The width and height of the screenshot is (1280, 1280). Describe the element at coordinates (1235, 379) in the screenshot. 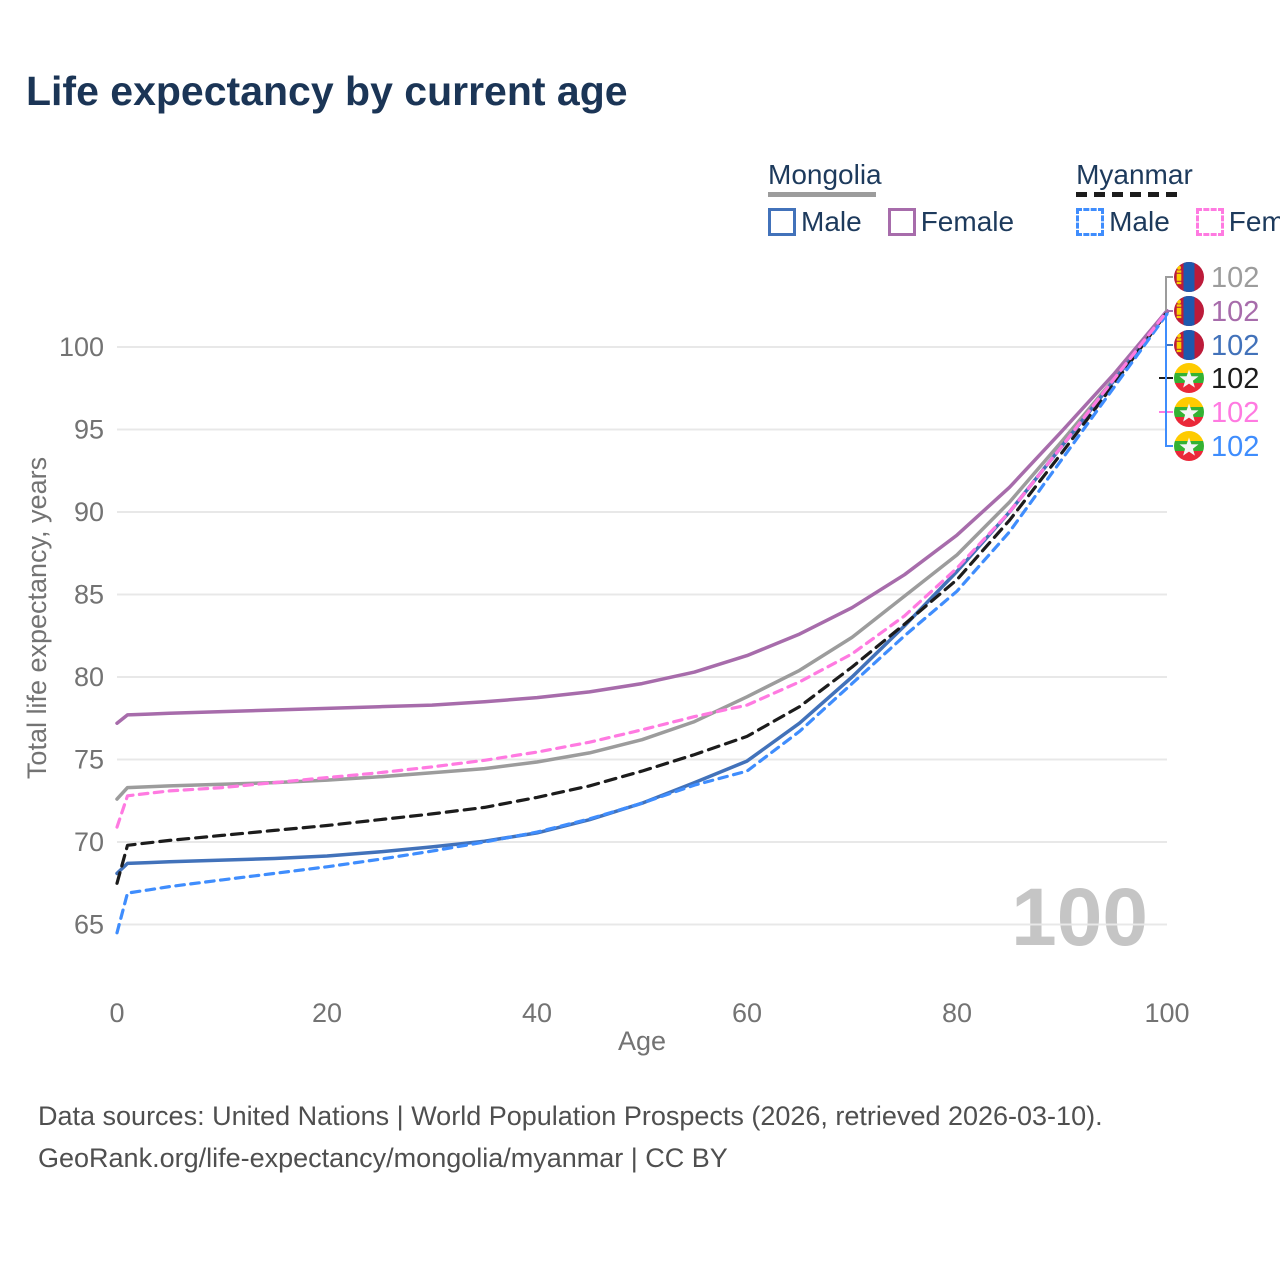

I see `end-value-label-myanmar-total: 102` at that location.